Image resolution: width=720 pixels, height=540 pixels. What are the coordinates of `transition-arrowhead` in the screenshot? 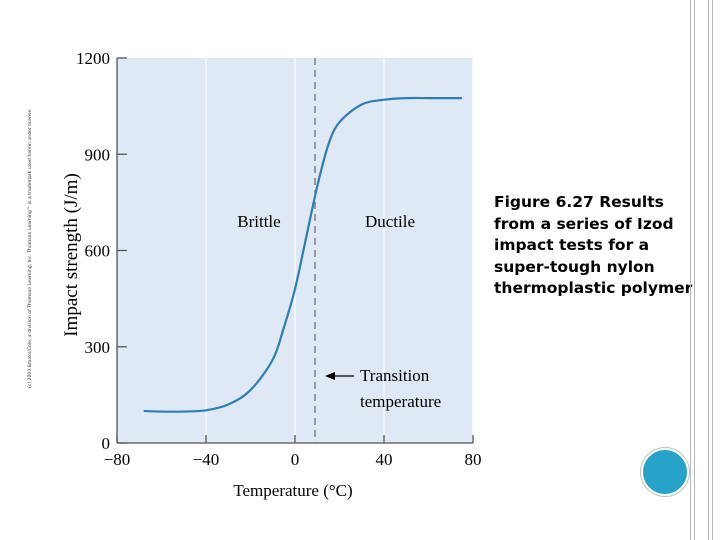 It's located at (330, 376).